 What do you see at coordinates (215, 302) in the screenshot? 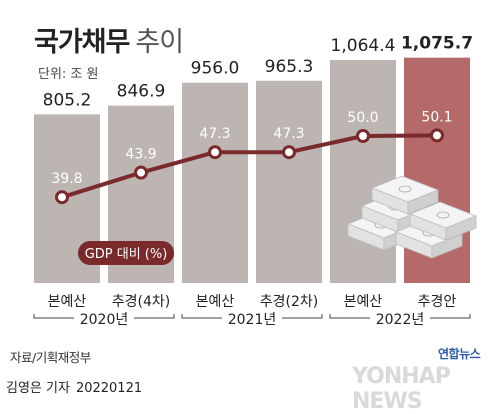
I see `category-label-2: 본예산` at bounding box center [215, 302].